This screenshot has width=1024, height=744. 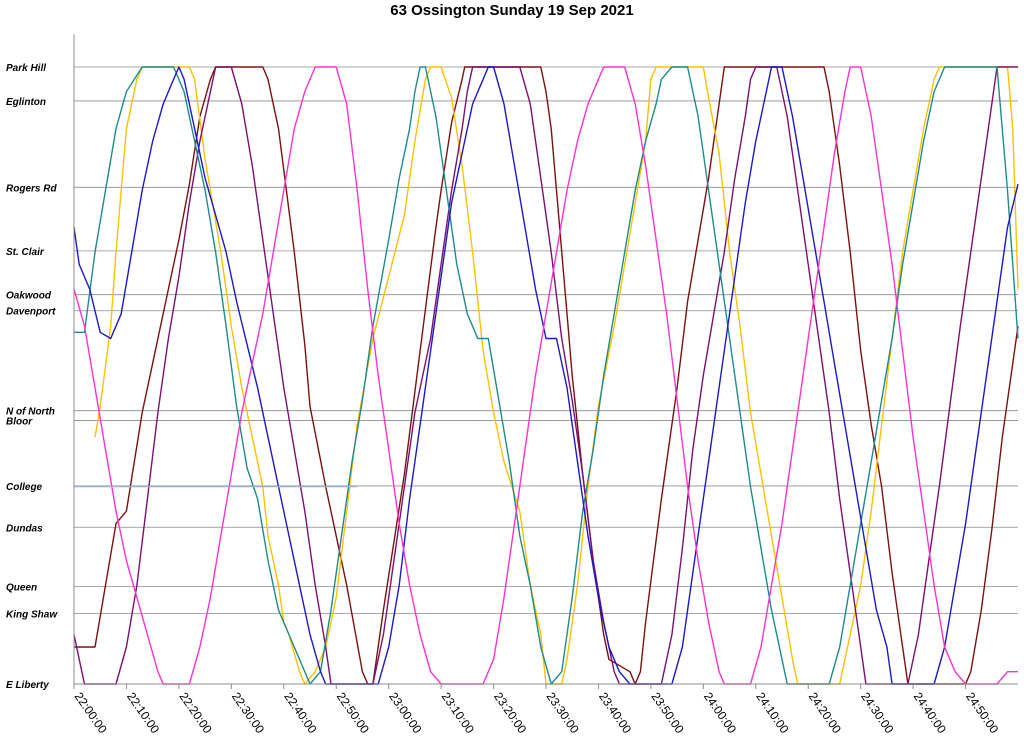 I want to click on x-tick-label: 22:30:00, so click(x=248, y=713).